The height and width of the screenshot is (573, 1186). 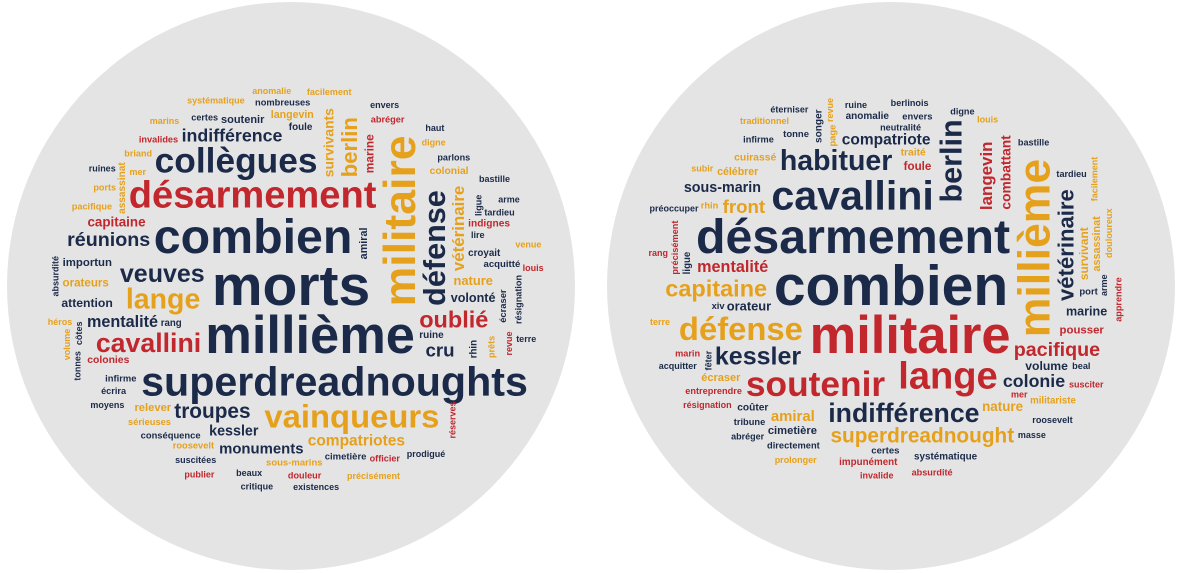 What do you see at coordinates (104, 188) in the screenshot?
I see `word: ports` at bounding box center [104, 188].